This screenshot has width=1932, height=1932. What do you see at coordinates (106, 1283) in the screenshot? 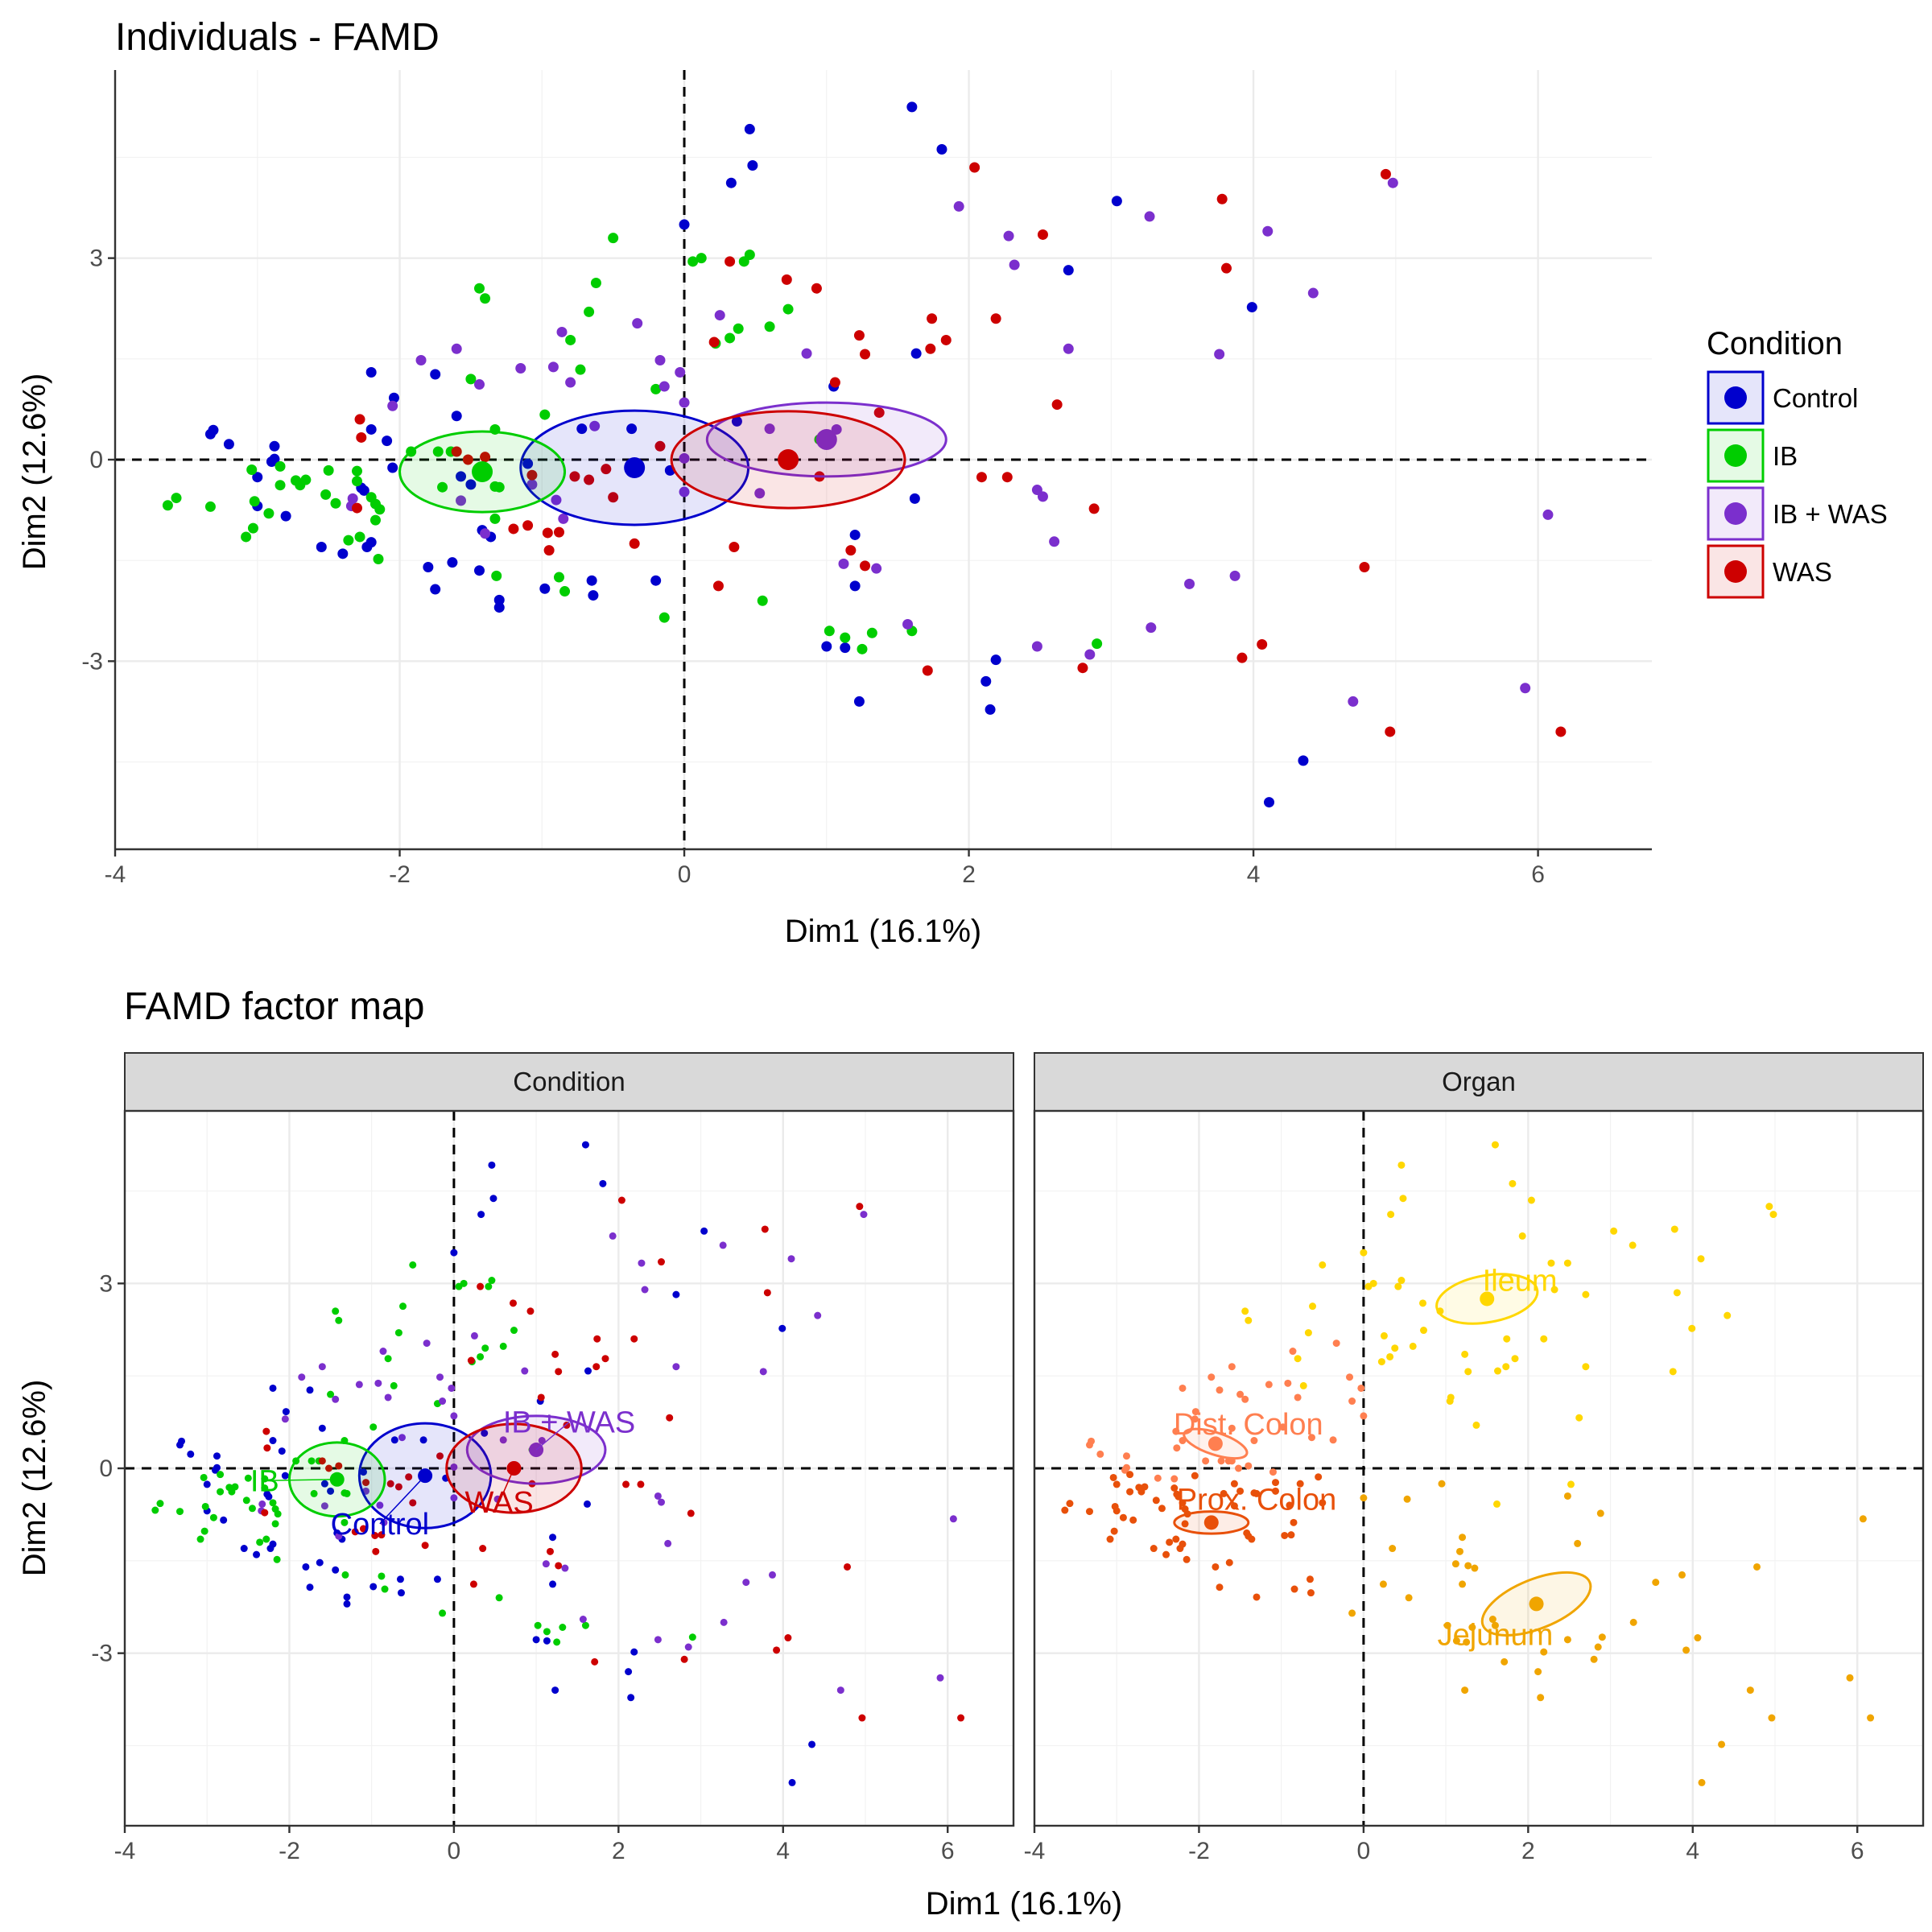
I see `condition-facet-y-tick-label: 3` at bounding box center [106, 1283].